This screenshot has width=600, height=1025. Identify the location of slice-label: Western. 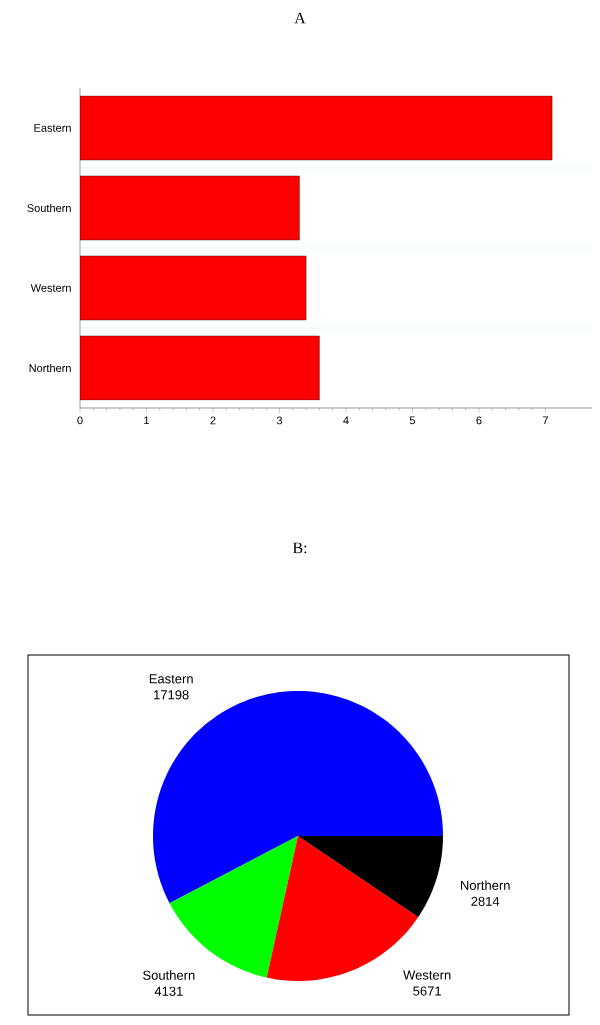
(427, 975).